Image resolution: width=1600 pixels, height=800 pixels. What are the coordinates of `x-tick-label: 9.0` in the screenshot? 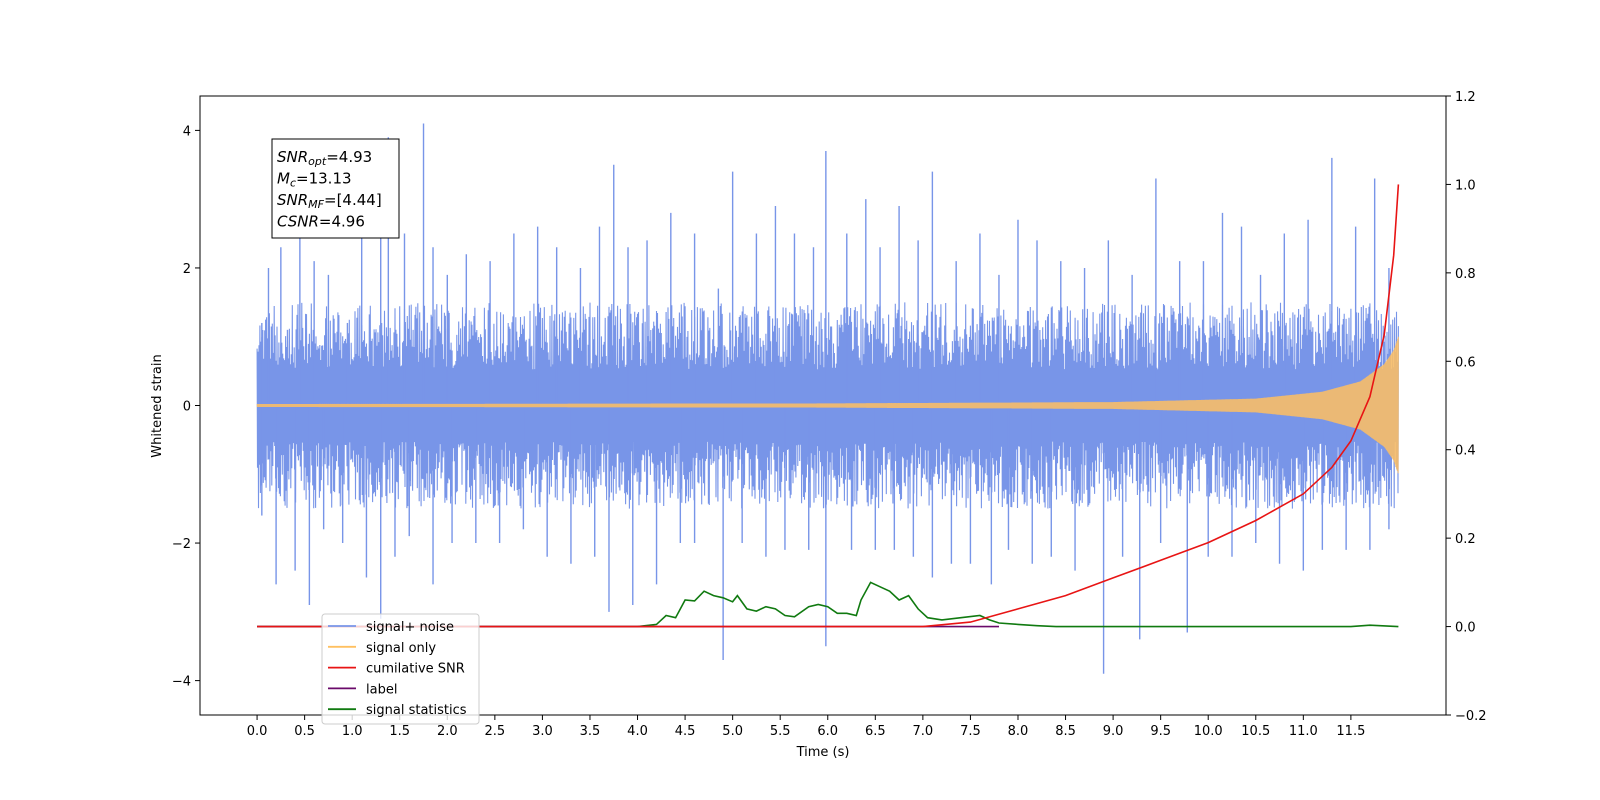 It's located at (1113, 731).